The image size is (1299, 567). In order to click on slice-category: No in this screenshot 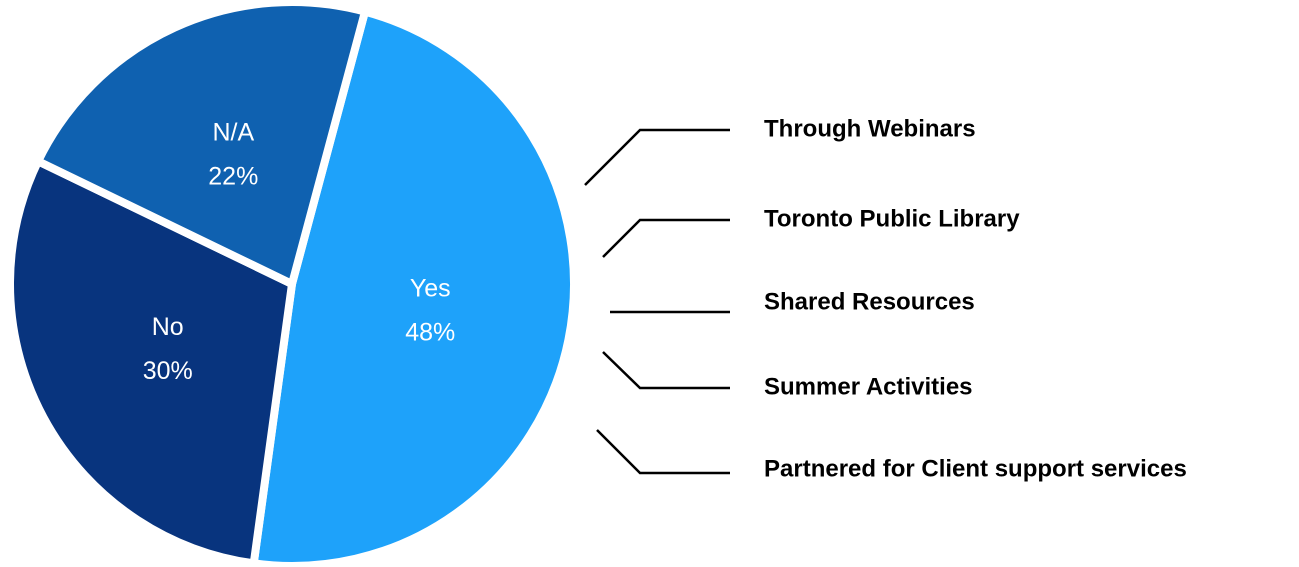, I will do `click(168, 327)`.